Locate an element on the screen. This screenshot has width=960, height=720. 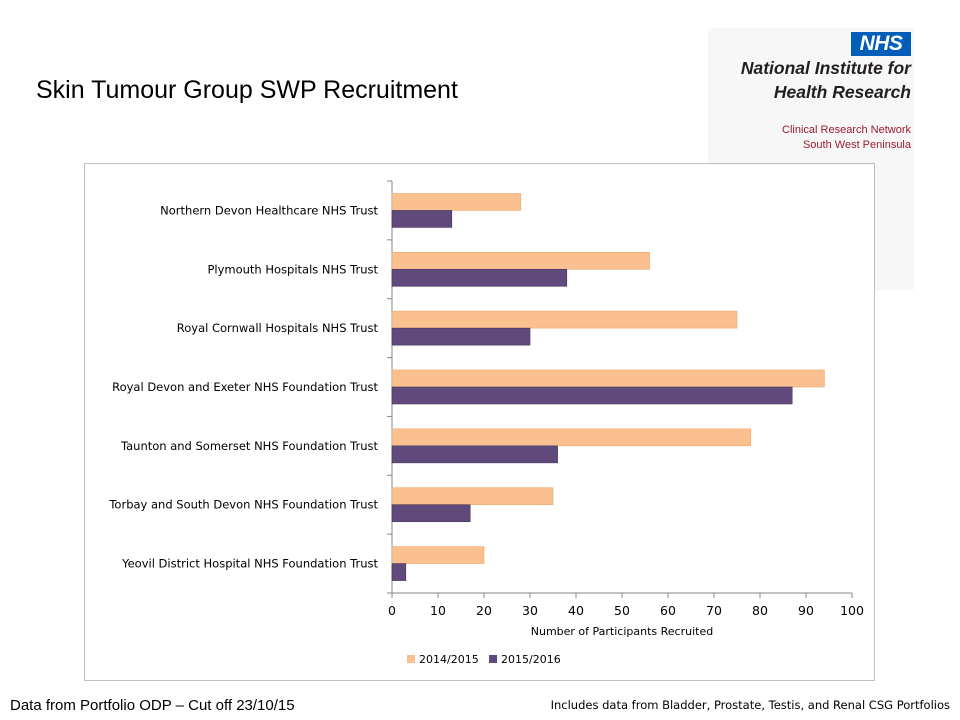
x-tick-label: 0 is located at coordinates (392, 610).